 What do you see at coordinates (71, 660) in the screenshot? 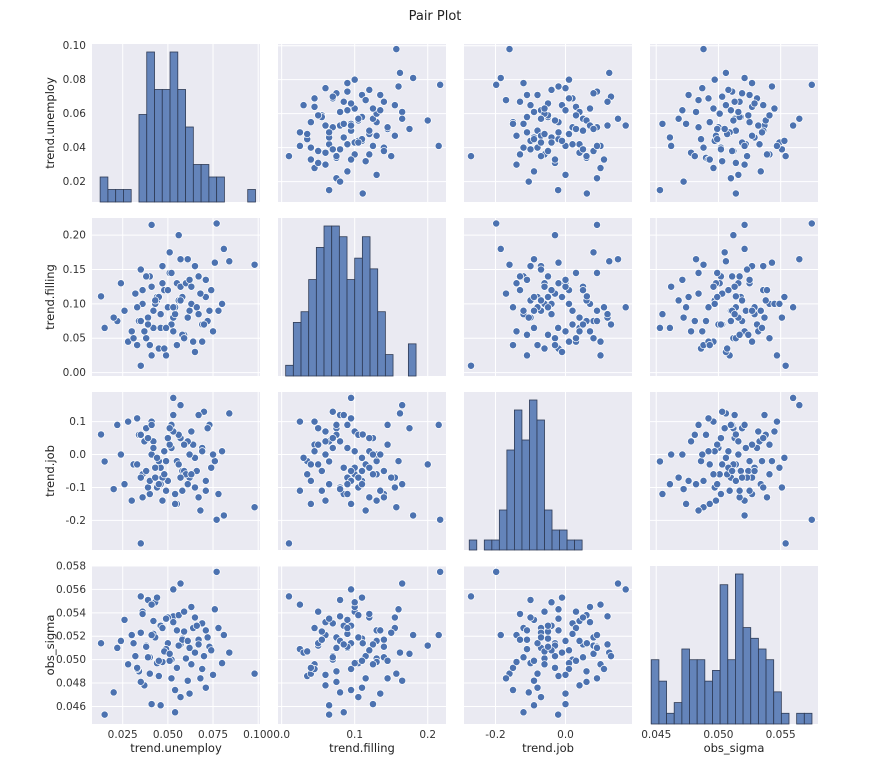
I see `y-tick-label: 0.050` at bounding box center [71, 660].